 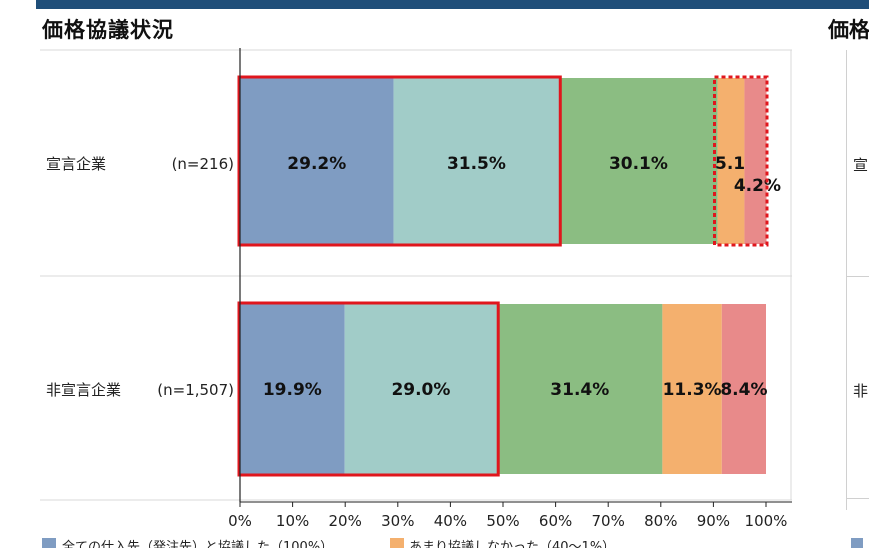 What do you see at coordinates (660, 521) in the screenshot?
I see `x-tick-label: 80%` at bounding box center [660, 521].